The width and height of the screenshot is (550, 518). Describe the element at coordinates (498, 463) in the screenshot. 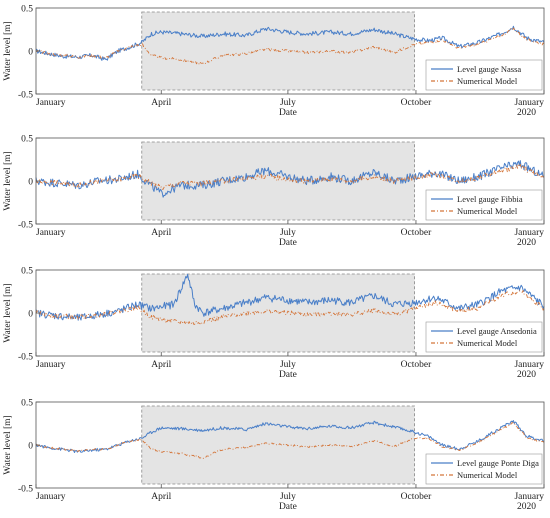

I see `legend-entry: Level gauge Ponte Diga` at that location.